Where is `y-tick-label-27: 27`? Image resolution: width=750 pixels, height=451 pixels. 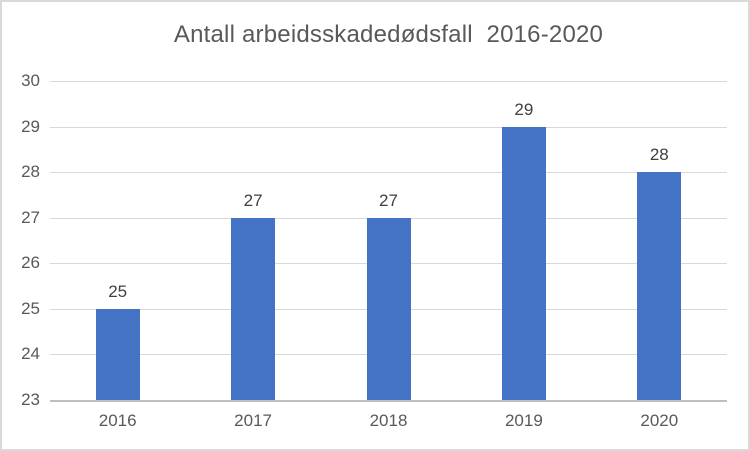 y-tick-label-27: 27 is located at coordinates (30, 217).